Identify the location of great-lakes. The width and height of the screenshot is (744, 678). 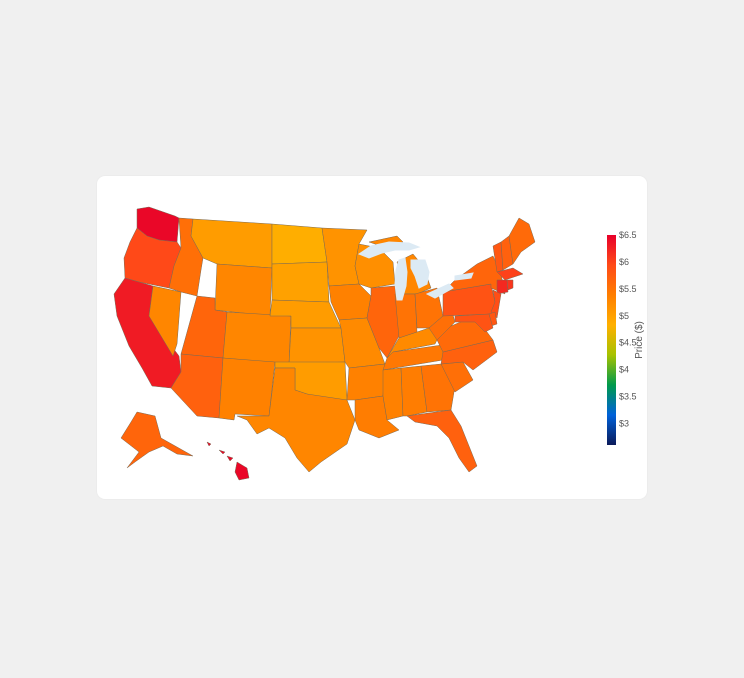
(415, 271).